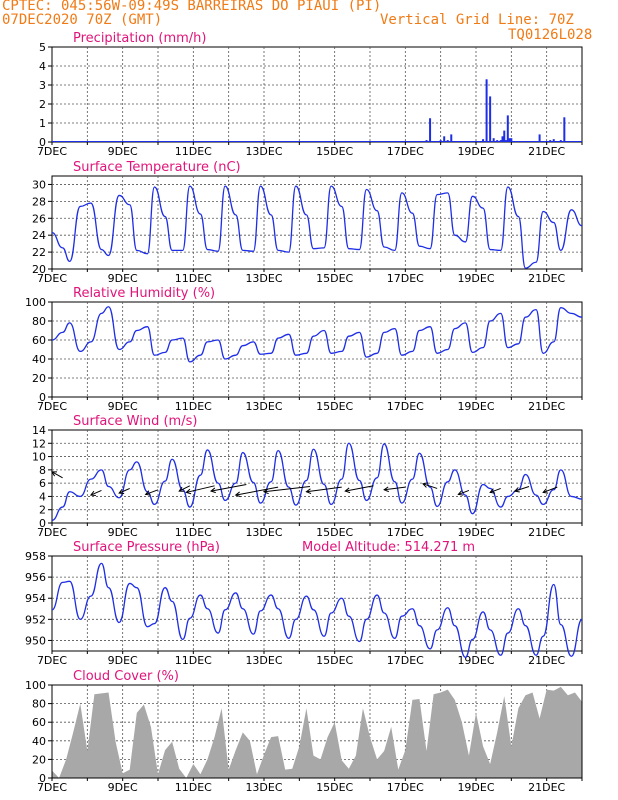  Describe the element at coordinates (52, 151) in the screenshot. I see `precipitation-xtick-label: 7DEC` at that location.